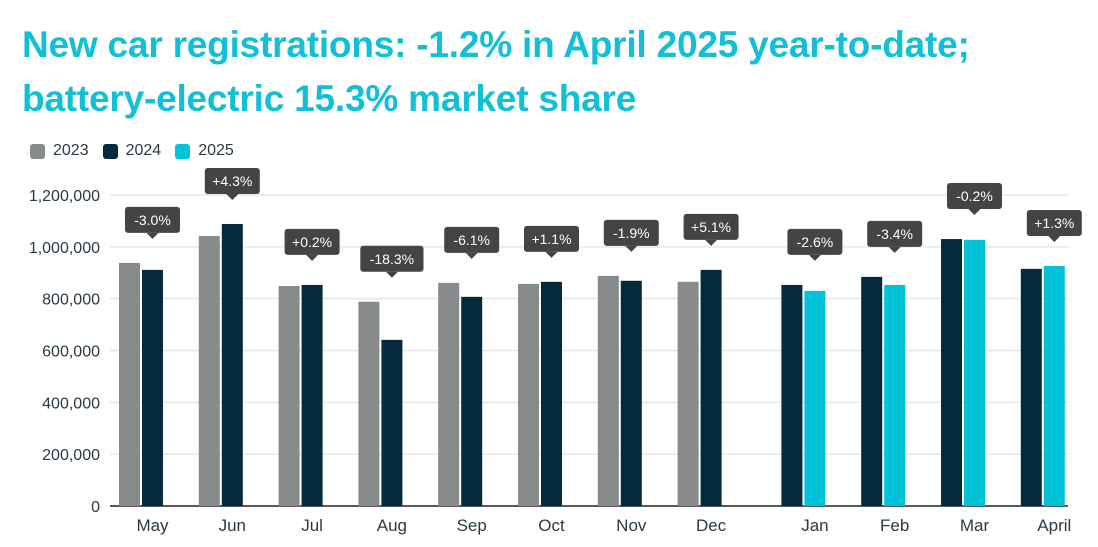 The height and width of the screenshot is (547, 1098). Describe the element at coordinates (392, 525) in the screenshot. I see `x-tick-label: Aug` at that location.